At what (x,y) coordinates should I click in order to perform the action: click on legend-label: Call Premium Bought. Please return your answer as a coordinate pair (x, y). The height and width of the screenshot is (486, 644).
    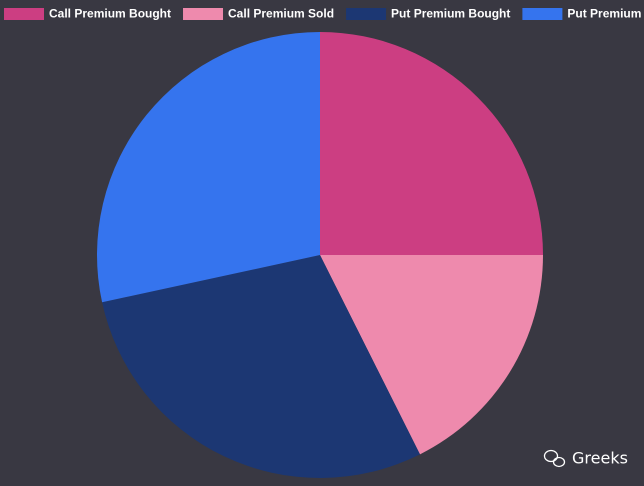
    Looking at the image, I should click on (110, 14).